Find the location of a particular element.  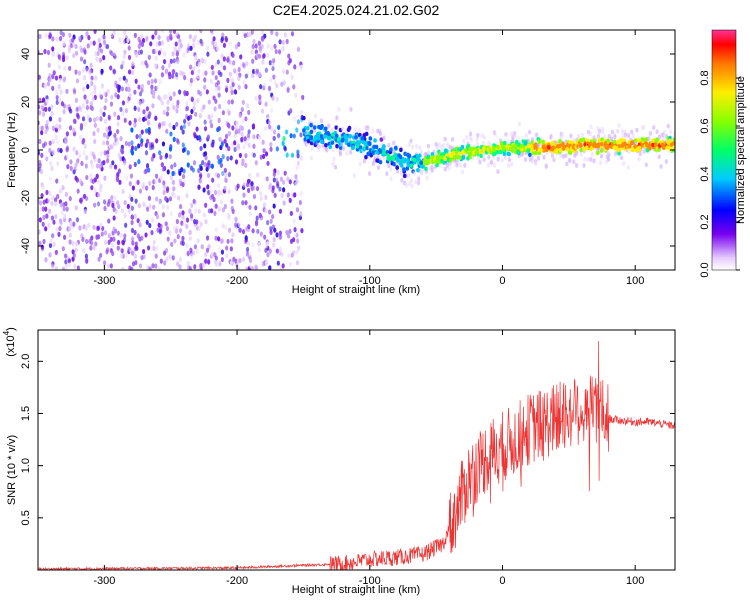

snr-y-tick-label: 0.5 is located at coordinates (26, 517).